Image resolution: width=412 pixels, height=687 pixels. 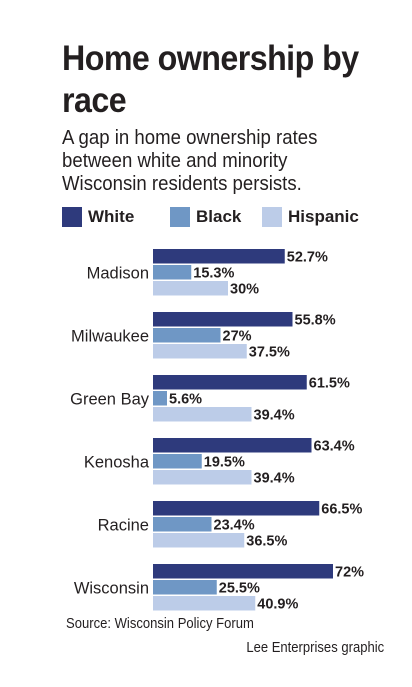 I want to click on data-label-wisconsin-black: 25.5%, so click(x=239, y=589).